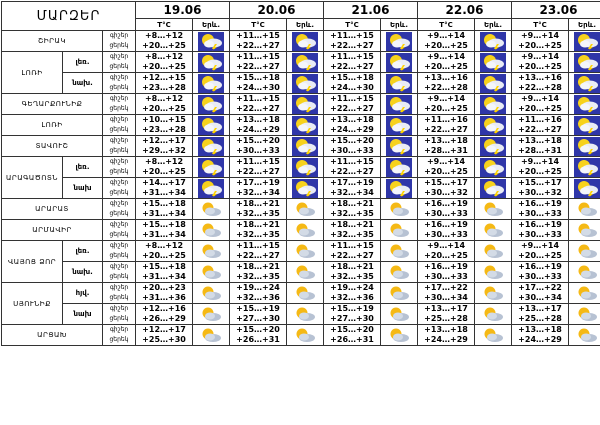 Image resolution: width=600 pixels, height=425 pixels. What do you see at coordinates (164, 41) in the screenshot?
I see `temperature-cell: +8…+12+20…+25` at bounding box center [164, 41].